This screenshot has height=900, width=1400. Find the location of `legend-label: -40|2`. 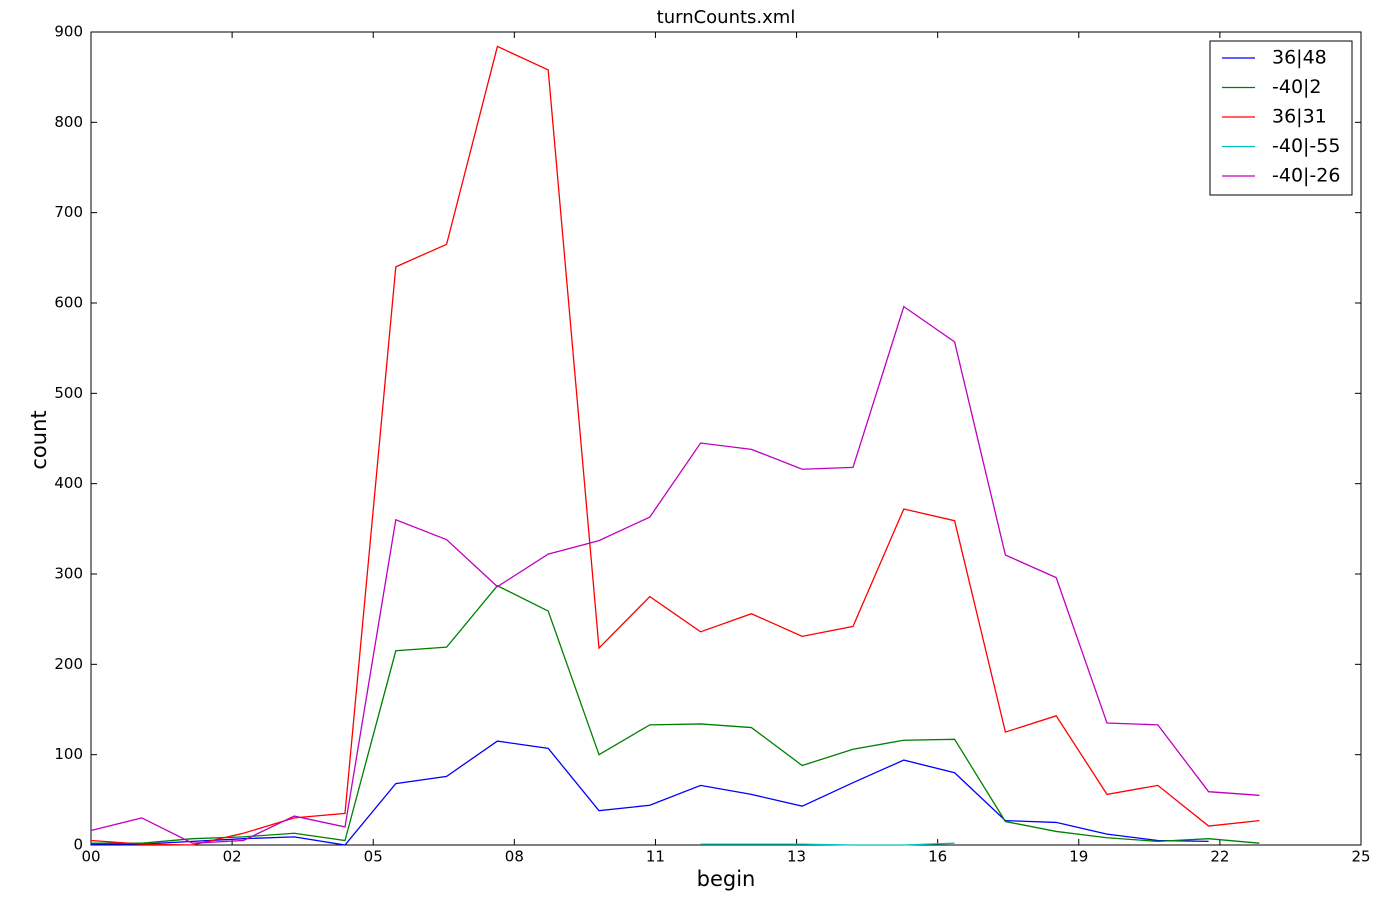

legend-label: -40|2 is located at coordinates (1297, 87).